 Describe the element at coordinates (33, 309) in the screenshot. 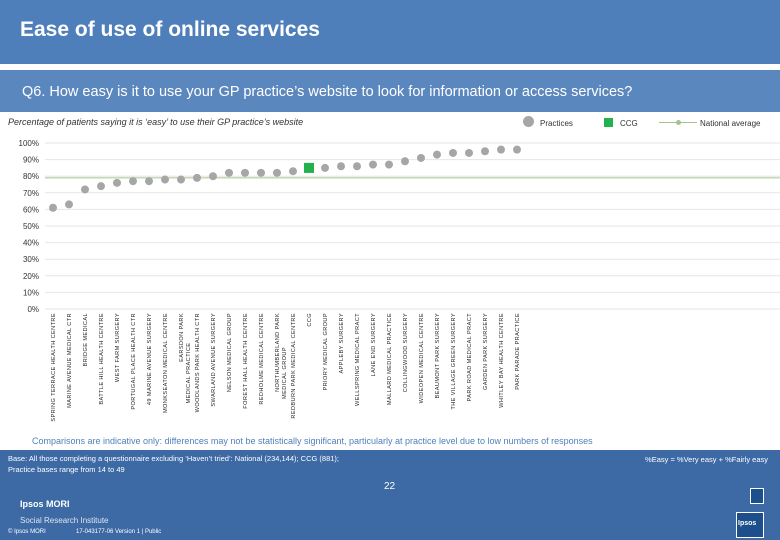

I see `y-tick-label: 0%` at that location.